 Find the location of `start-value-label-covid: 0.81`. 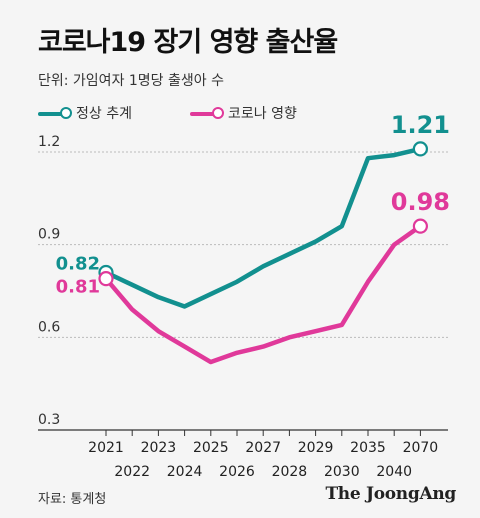

start-value-label-covid: 0.81 is located at coordinates (78, 286).